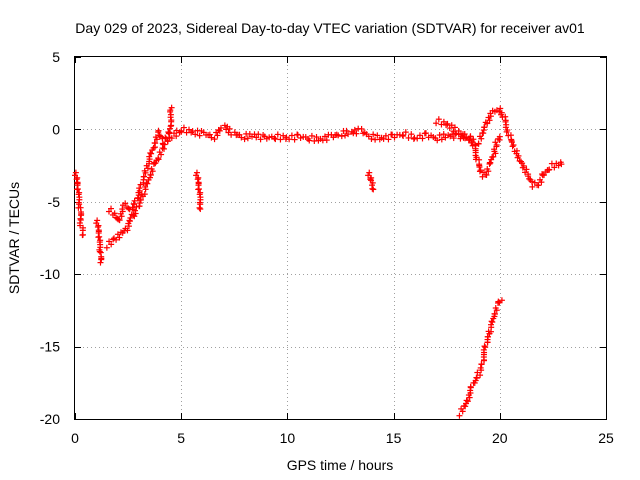  Describe the element at coordinates (50, 347) in the screenshot. I see `y-tick-label: -15` at that location.